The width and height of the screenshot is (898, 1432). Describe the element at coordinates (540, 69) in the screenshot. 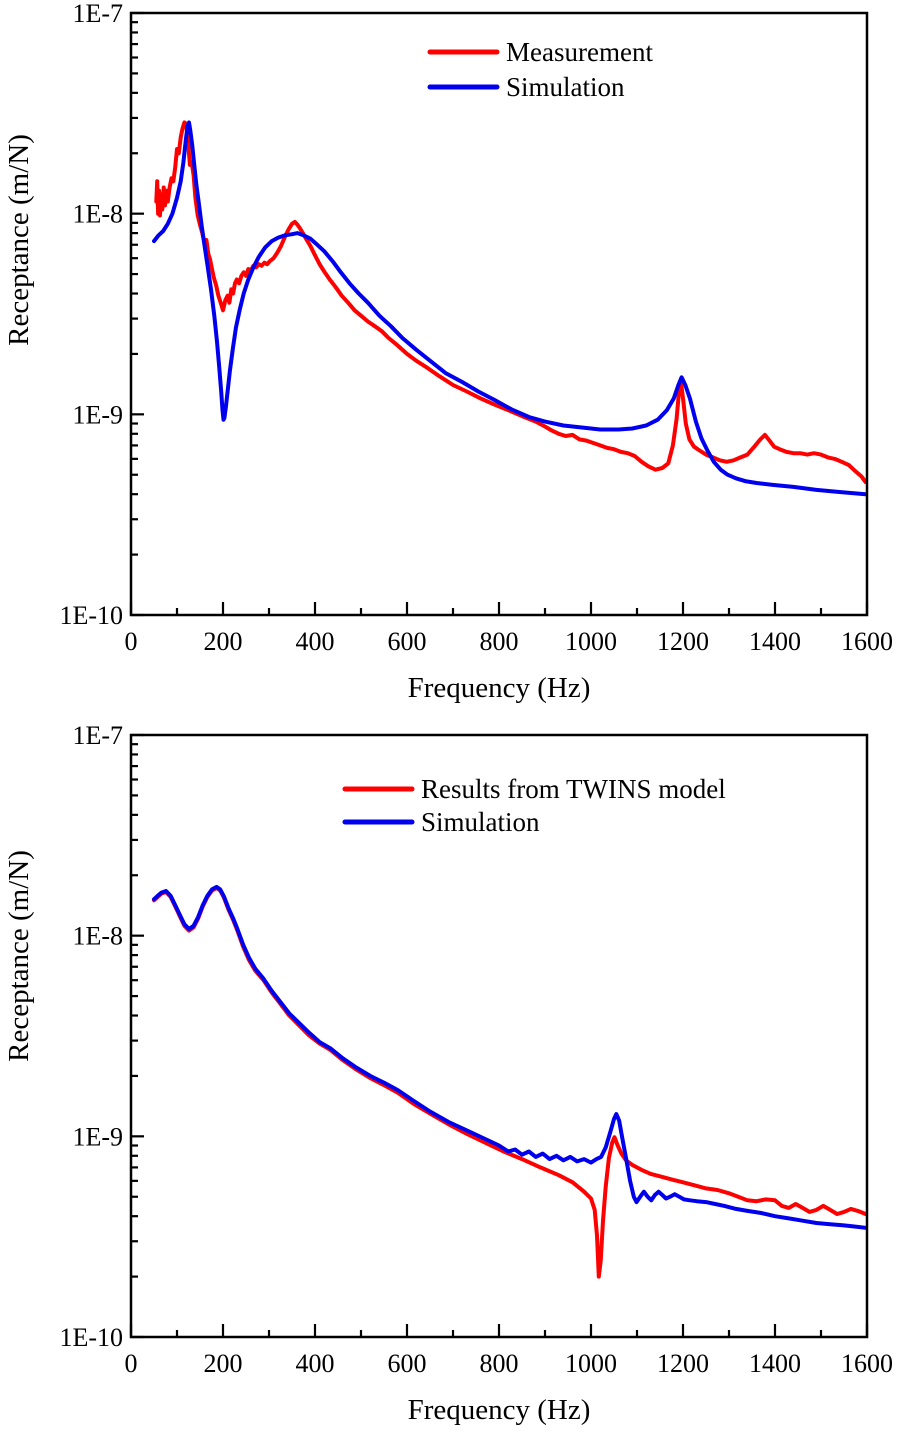

I see `legend: Measurement Simulation` at that location.